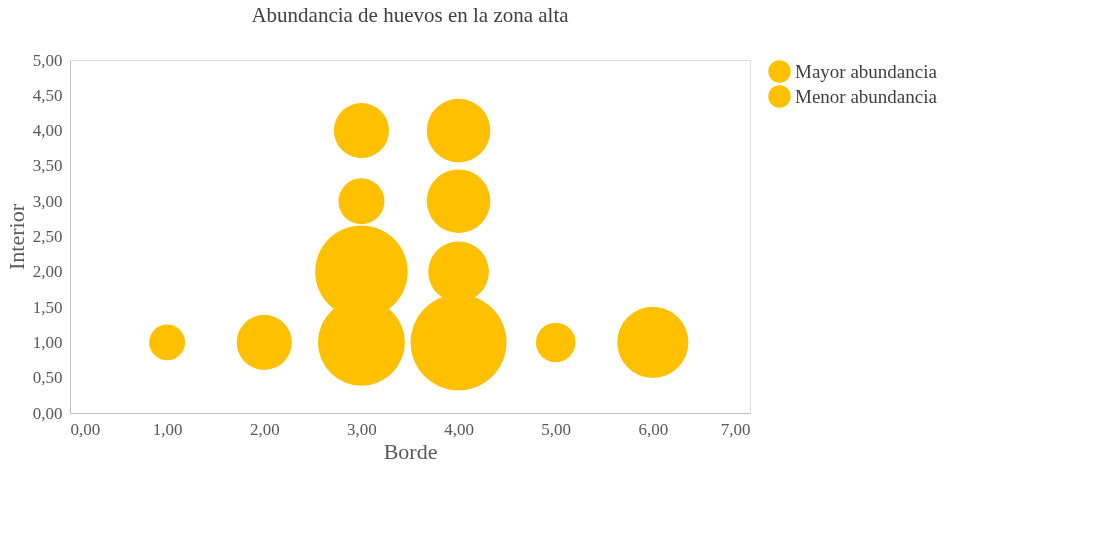  I want to click on y-tick-label: 3,00, so click(47, 201).